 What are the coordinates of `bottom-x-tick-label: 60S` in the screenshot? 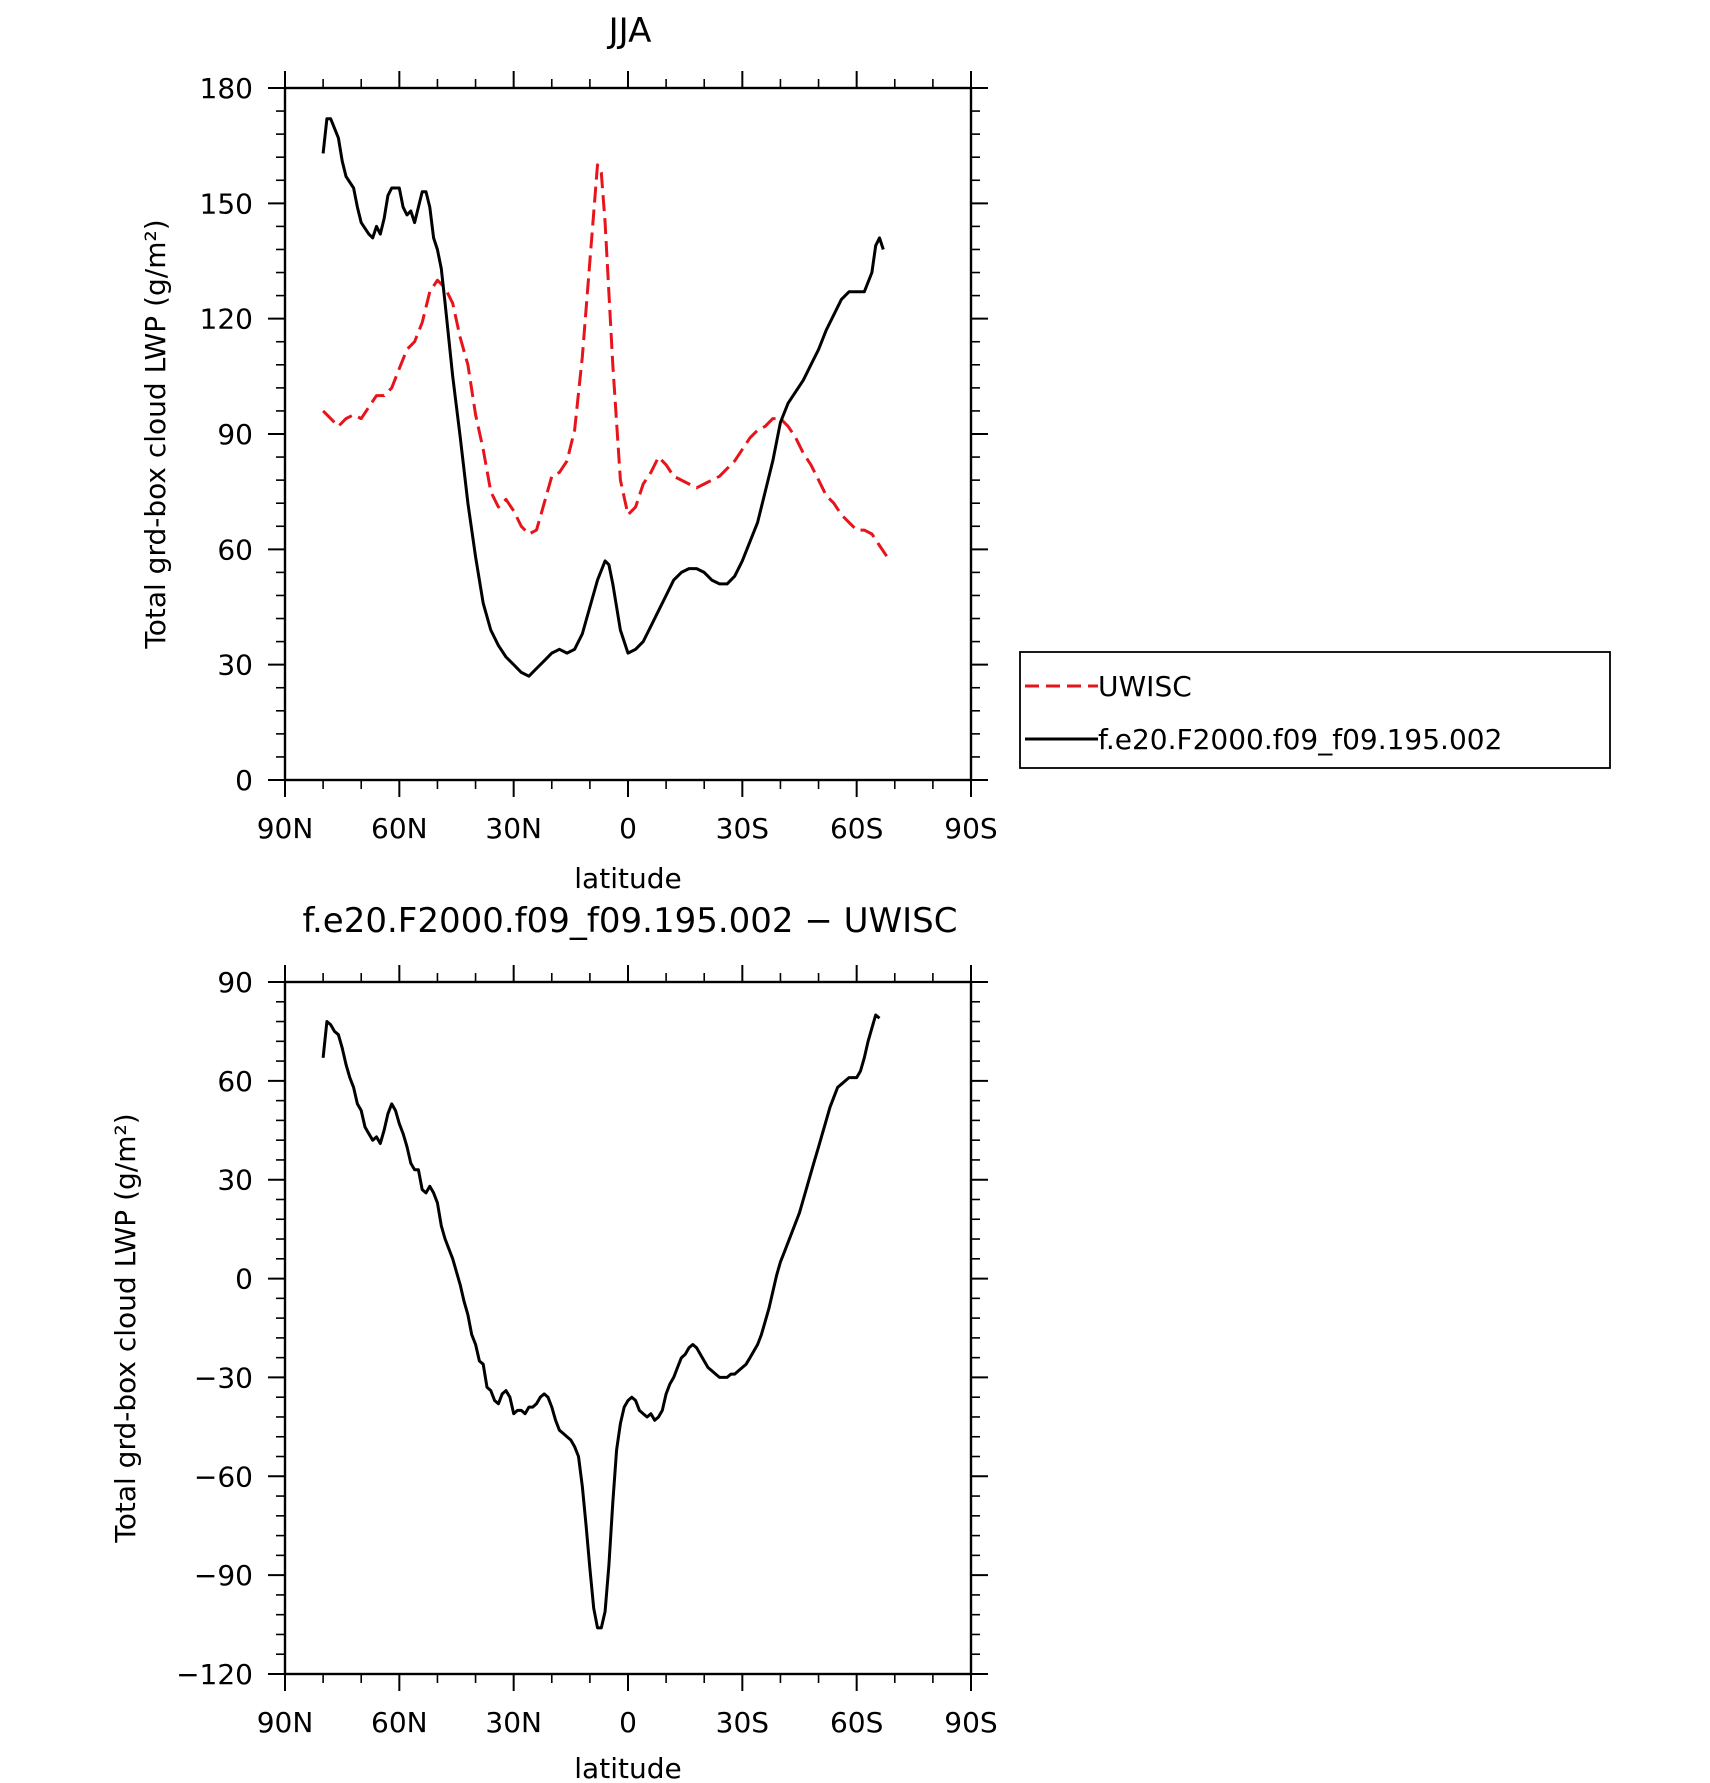 It's located at (856, 1722).